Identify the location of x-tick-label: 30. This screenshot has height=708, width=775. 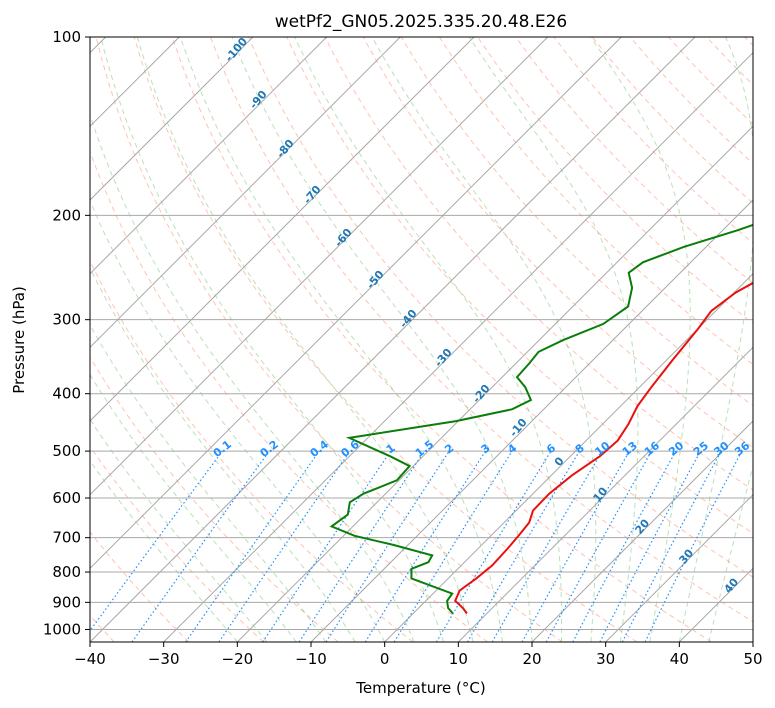
(605, 659).